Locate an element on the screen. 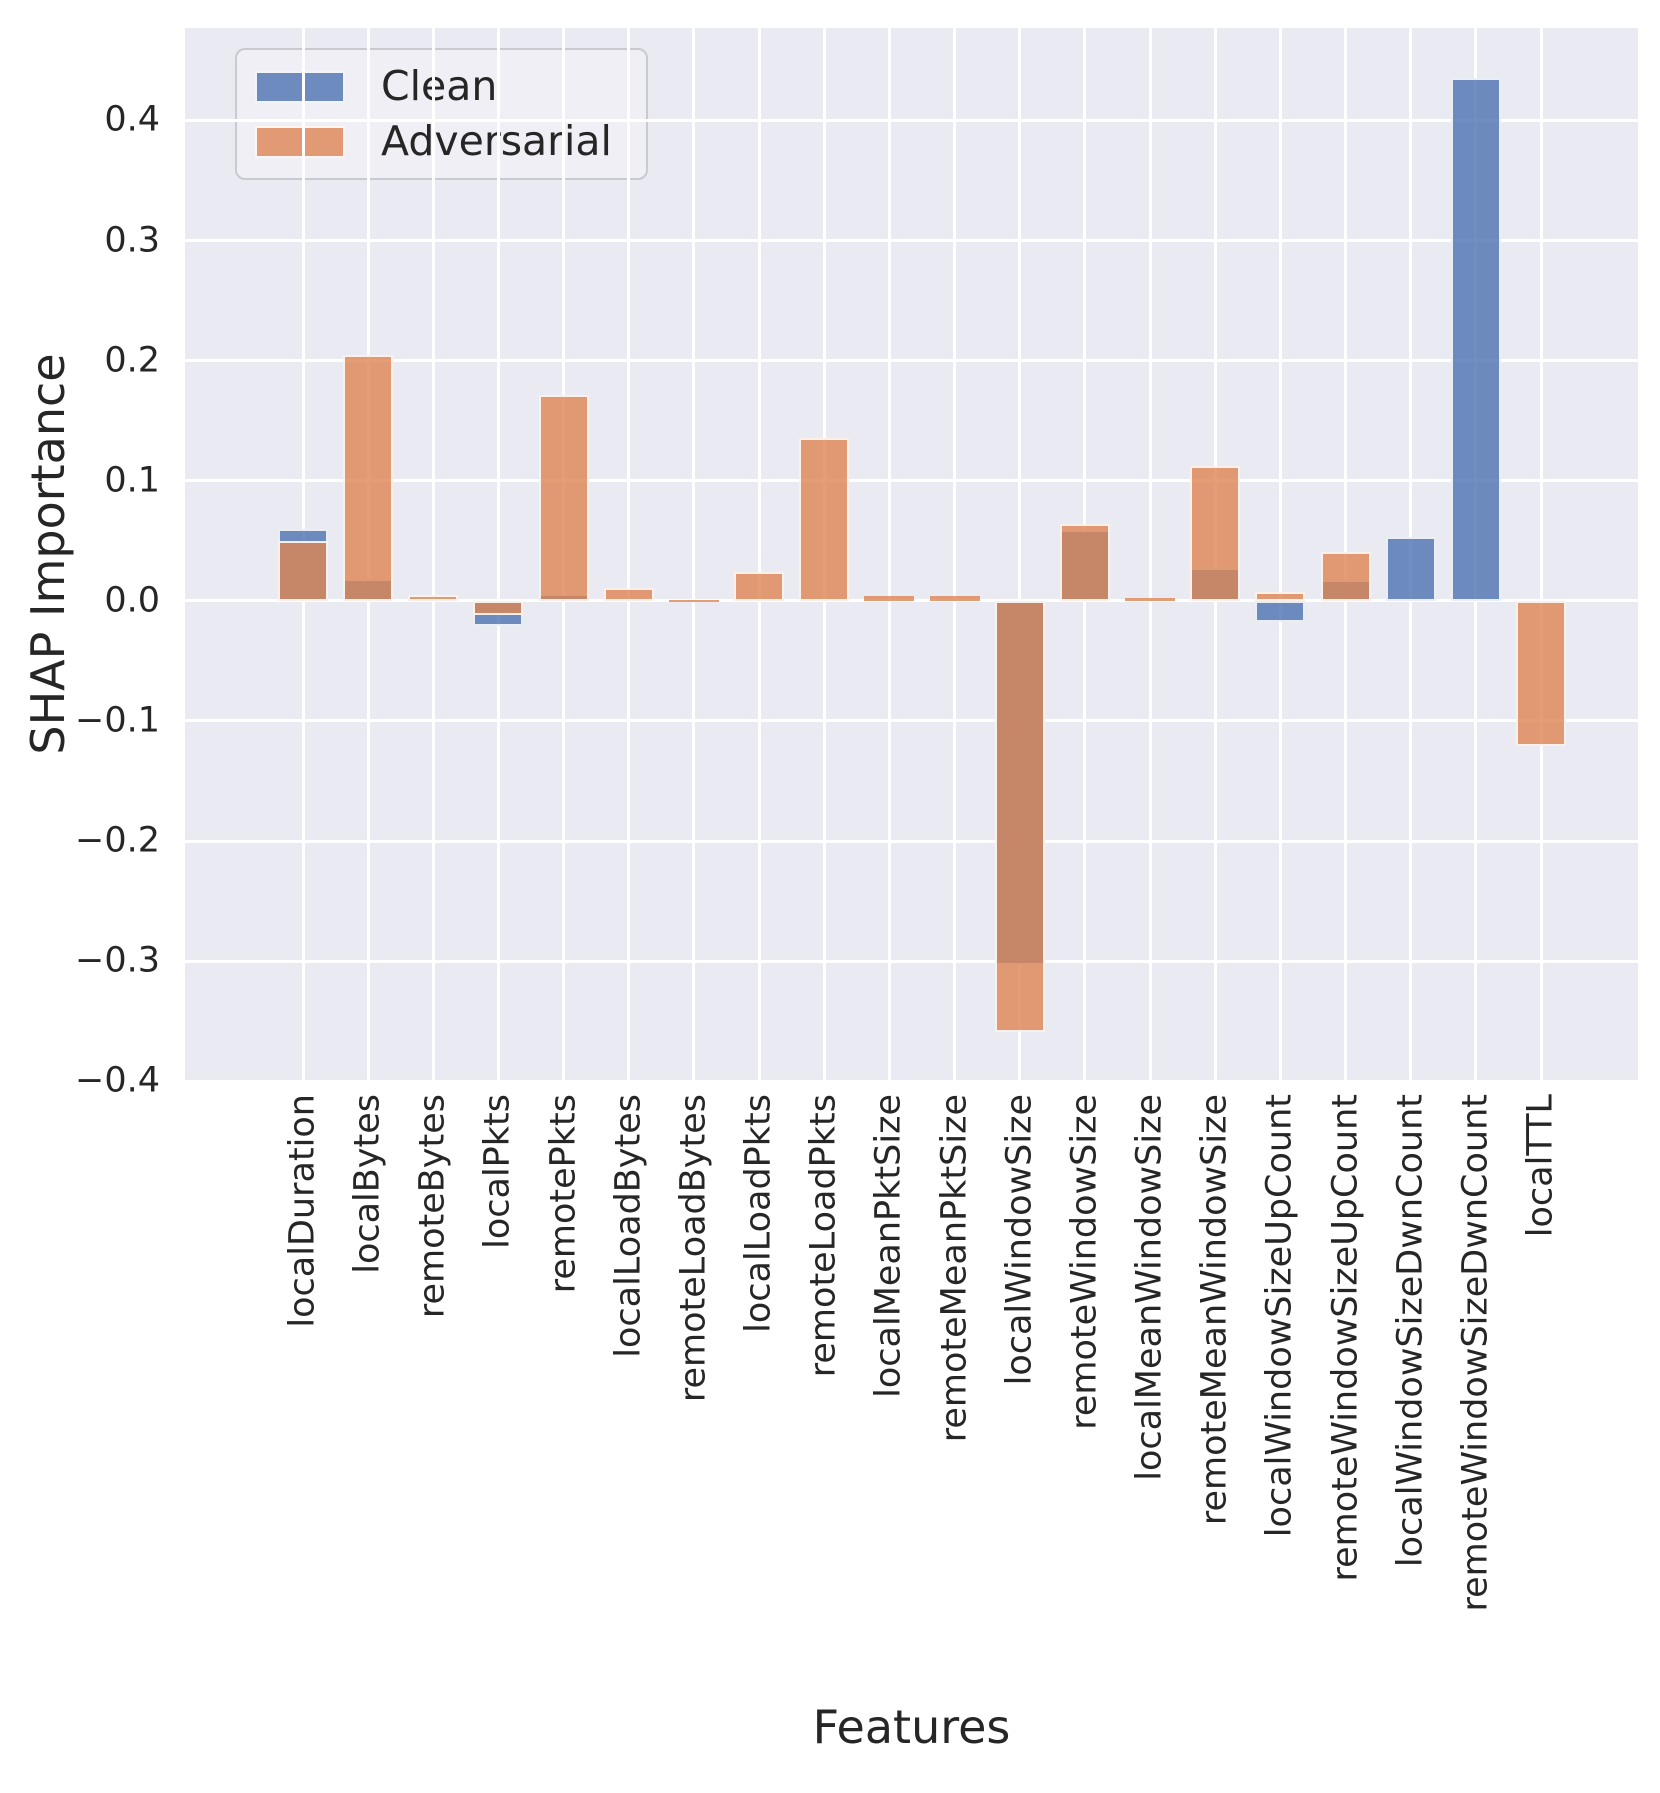  adversarial-bar-localLoadPkts is located at coordinates (759, 586).